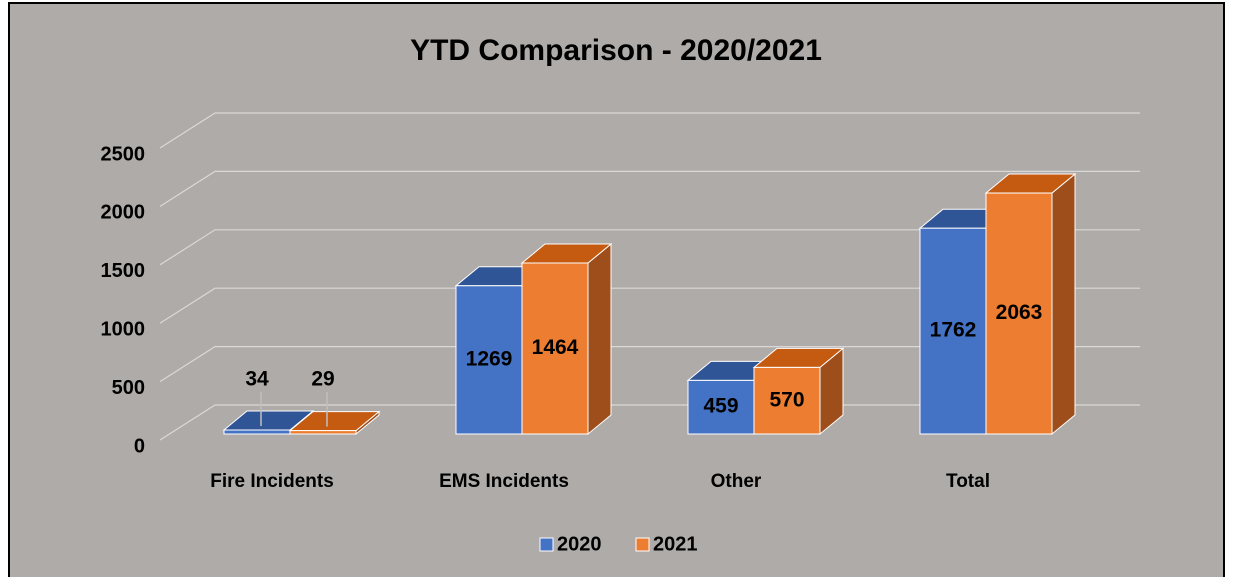 This screenshot has height=577, width=1233. What do you see at coordinates (616, 50) in the screenshot?
I see `chart-title: YTD Comparison - 2020/2021` at bounding box center [616, 50].